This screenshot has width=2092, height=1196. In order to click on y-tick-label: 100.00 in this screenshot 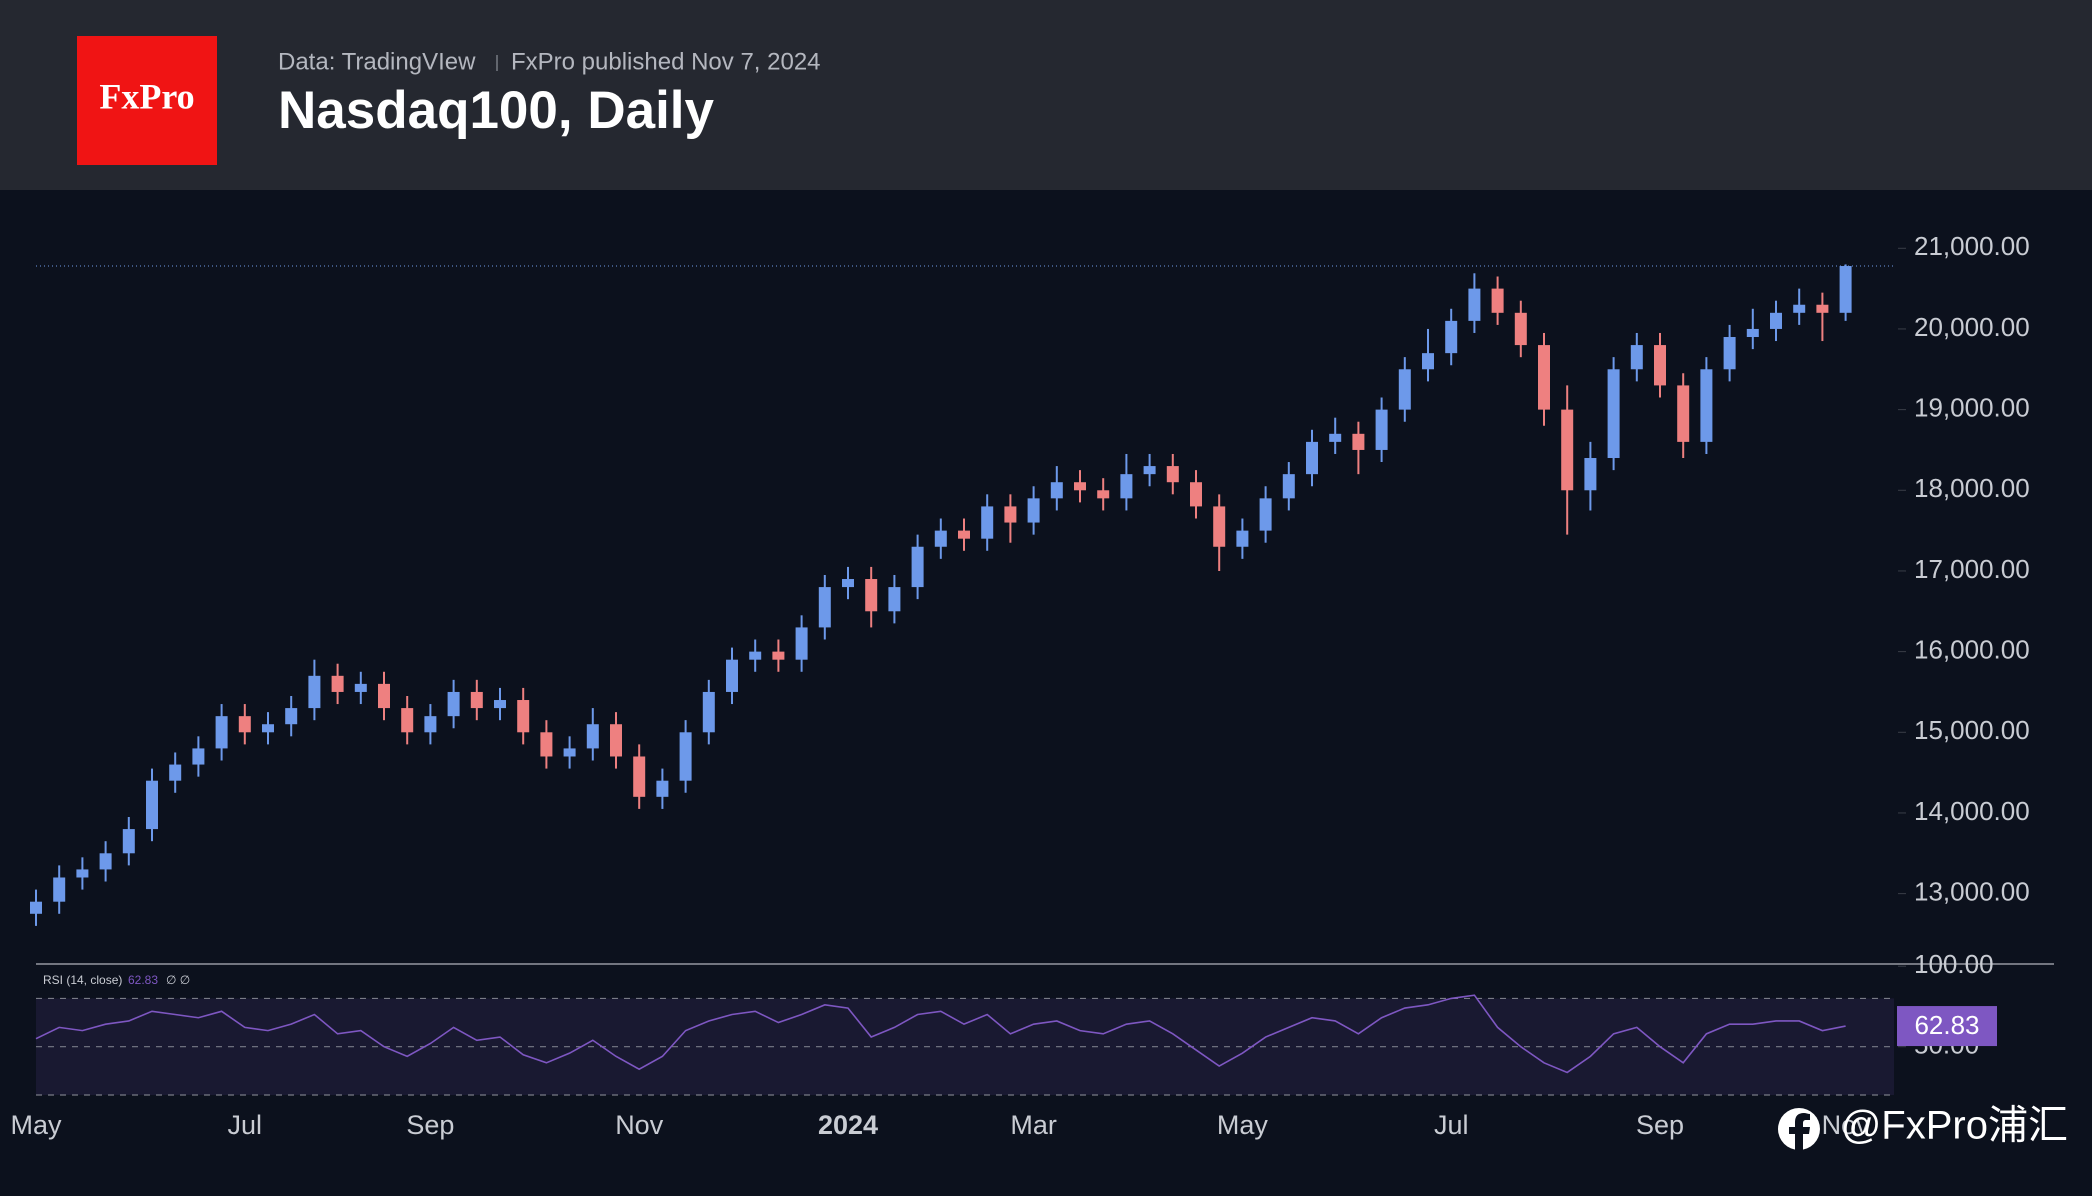, I will do `click(1954, 964)`.